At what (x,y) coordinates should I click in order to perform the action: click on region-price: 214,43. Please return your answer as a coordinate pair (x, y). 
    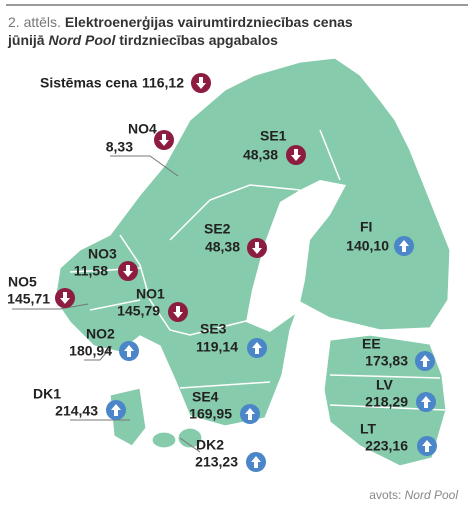
    Looking at the image, I should click on (76, 411).